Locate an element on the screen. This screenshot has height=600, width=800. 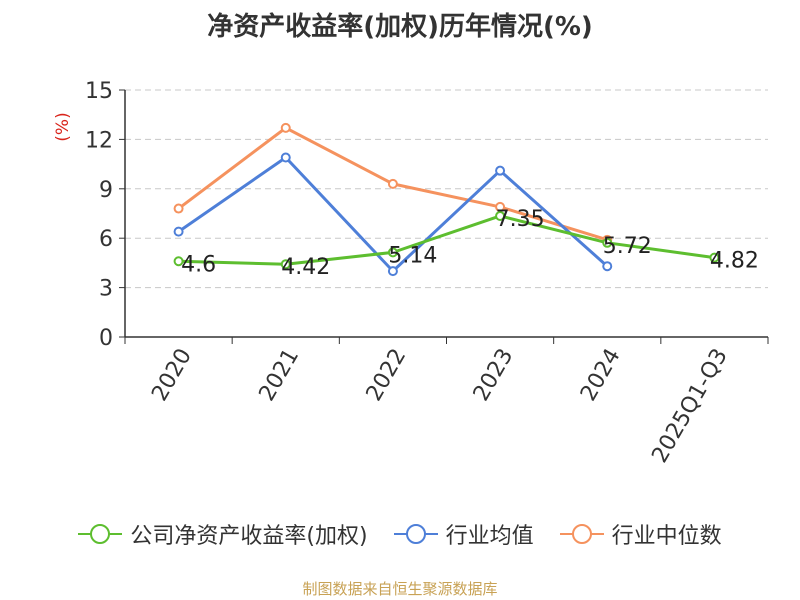
y-tick-label-9: 9 is located at coordinates (106, 190).